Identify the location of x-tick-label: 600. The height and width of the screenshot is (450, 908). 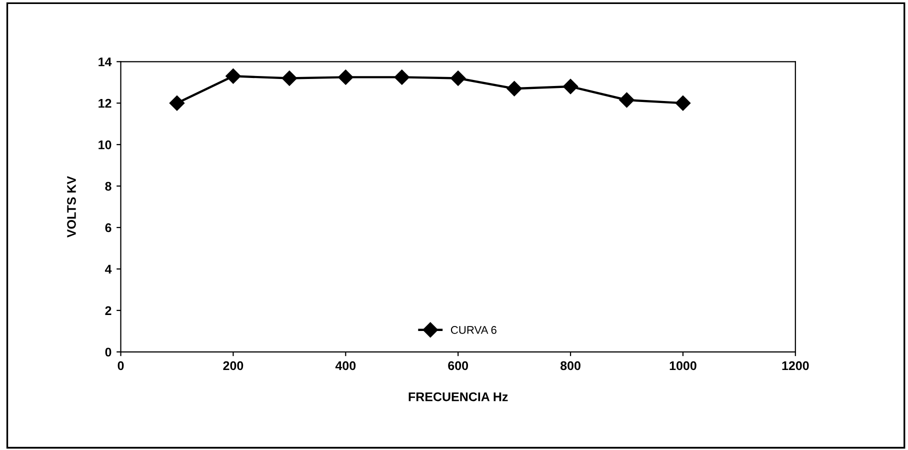
(458, 365).